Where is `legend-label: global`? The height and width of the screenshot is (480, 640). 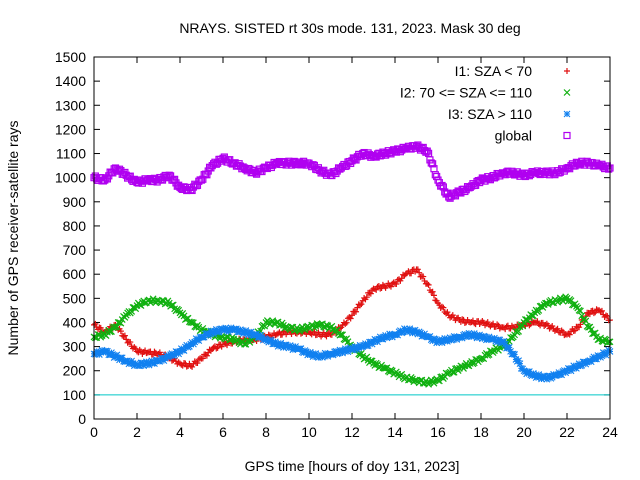
legend-label: global is located at coordinates (513, 136).